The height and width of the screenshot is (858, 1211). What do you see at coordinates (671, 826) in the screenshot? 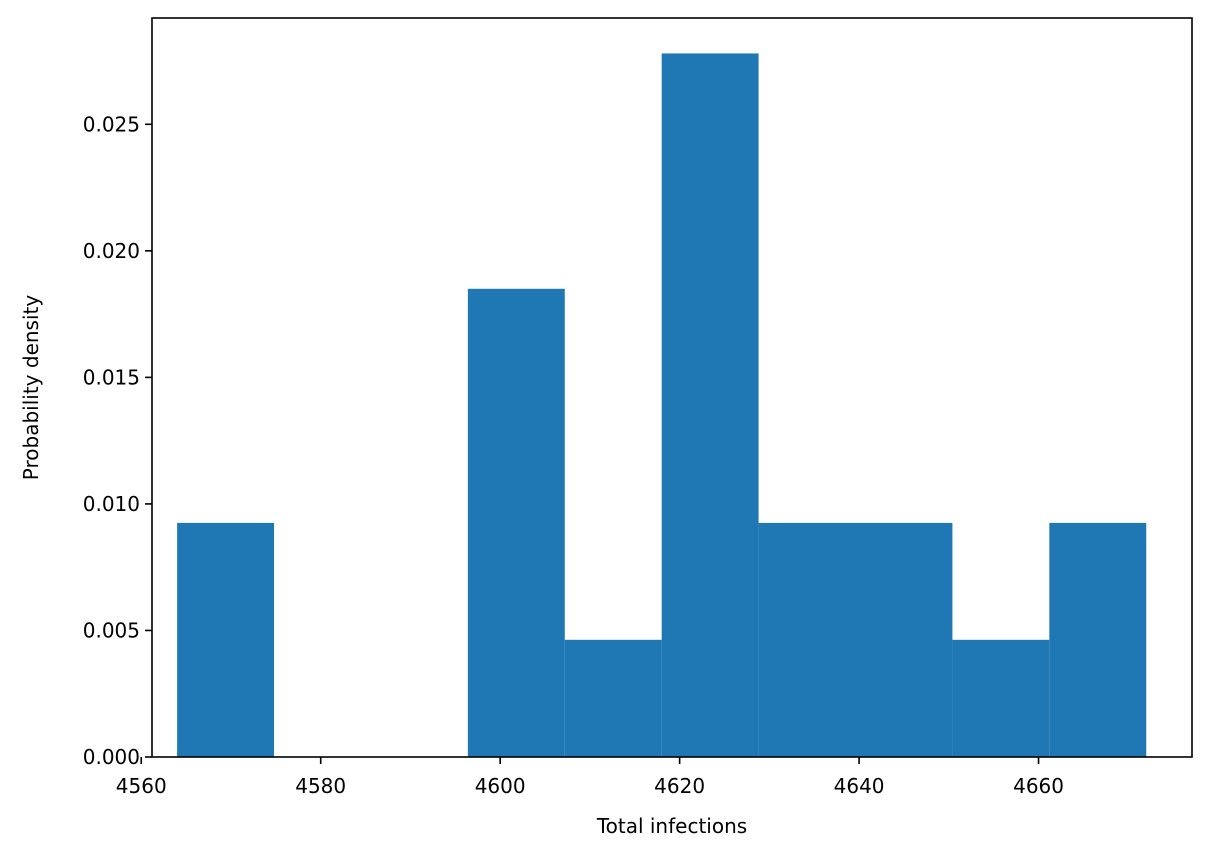
I see `x-axis-label: Total infections` at bounding box center [671, 826].